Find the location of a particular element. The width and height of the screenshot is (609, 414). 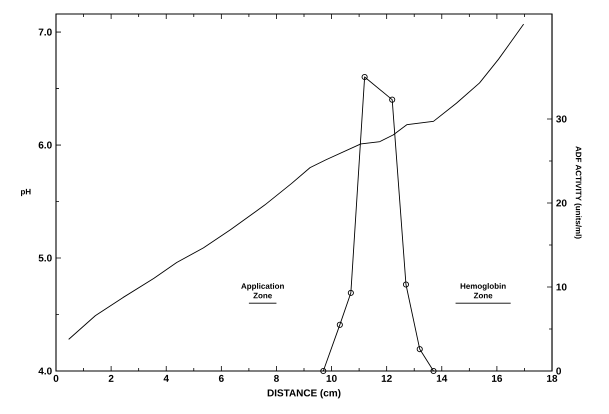

x-tick-label: 12 is located at coordinates (387, 378).